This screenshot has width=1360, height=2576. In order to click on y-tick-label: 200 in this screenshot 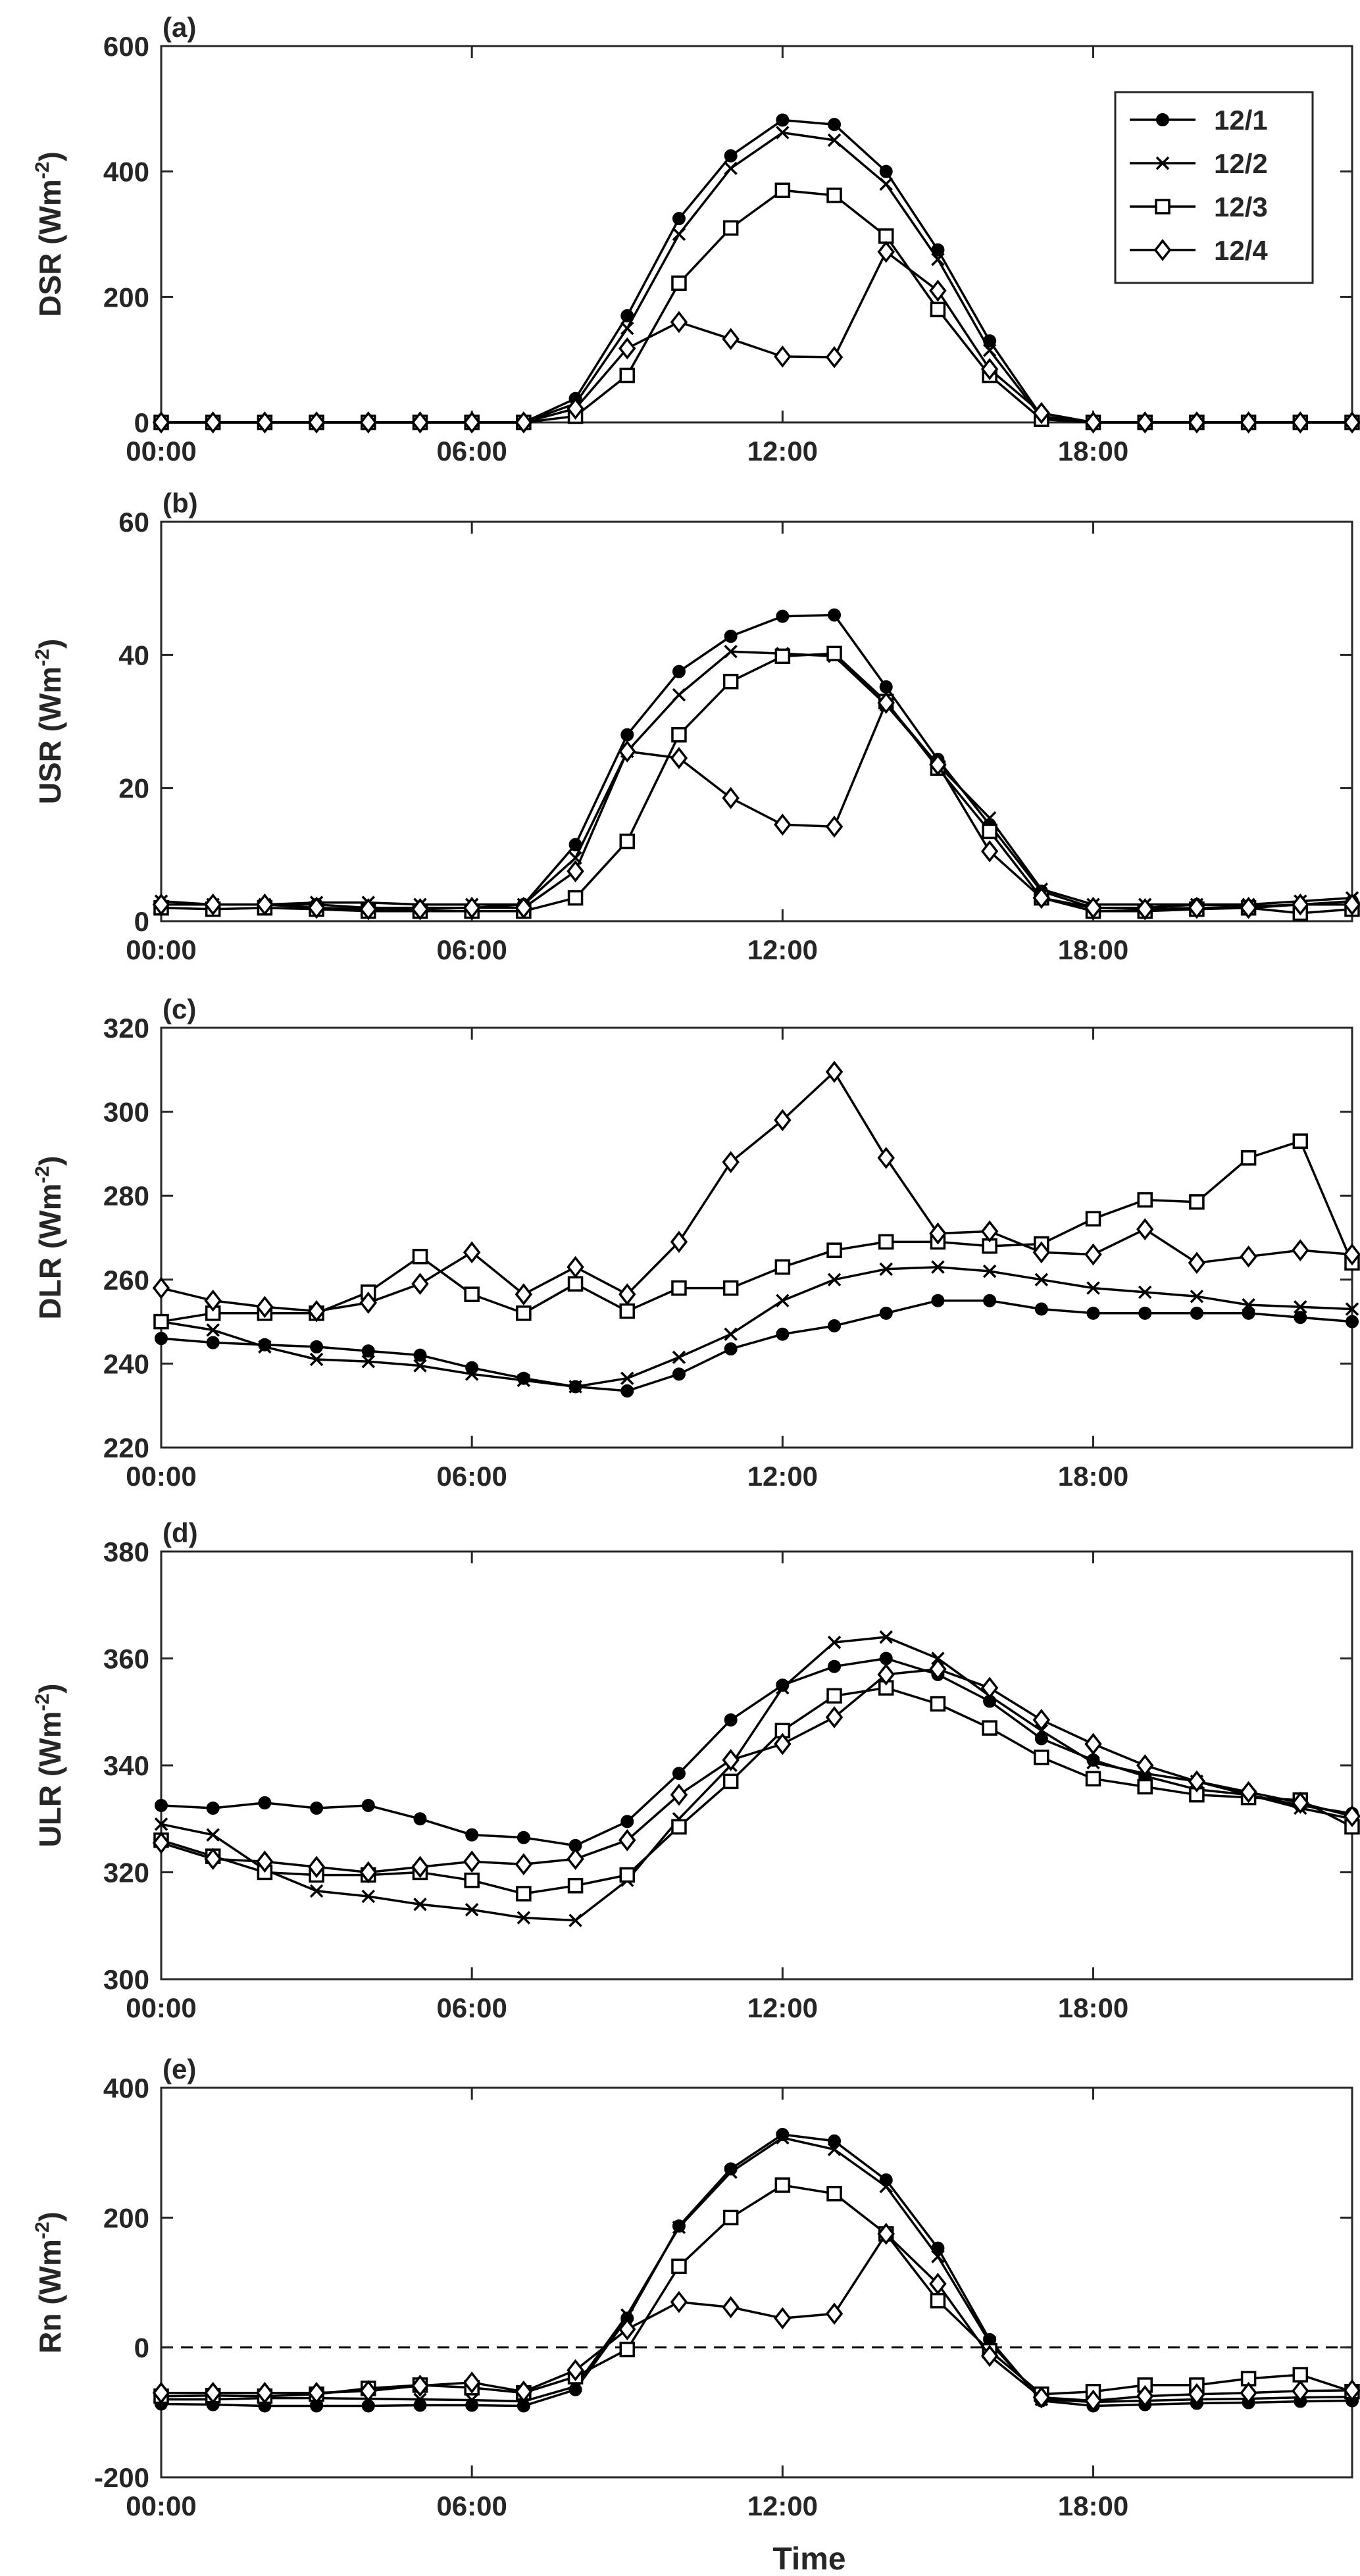, I will do `click(126, 297)`.